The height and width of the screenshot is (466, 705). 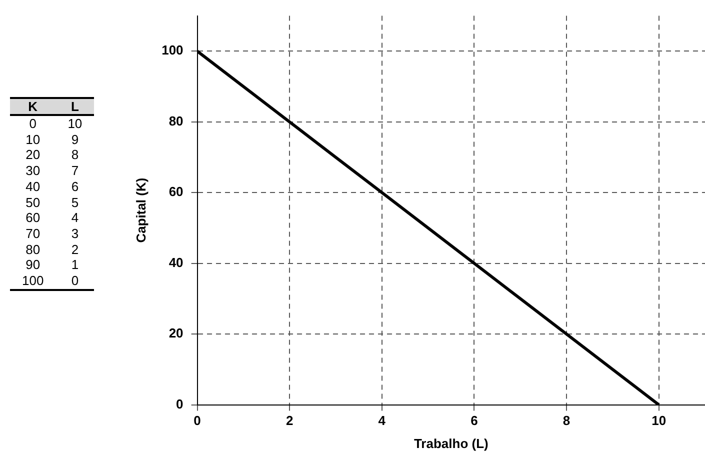 What do you see at coordinates (75, 155) in the screenshot?
I see `text: 8` at bounding box center [75, 155].